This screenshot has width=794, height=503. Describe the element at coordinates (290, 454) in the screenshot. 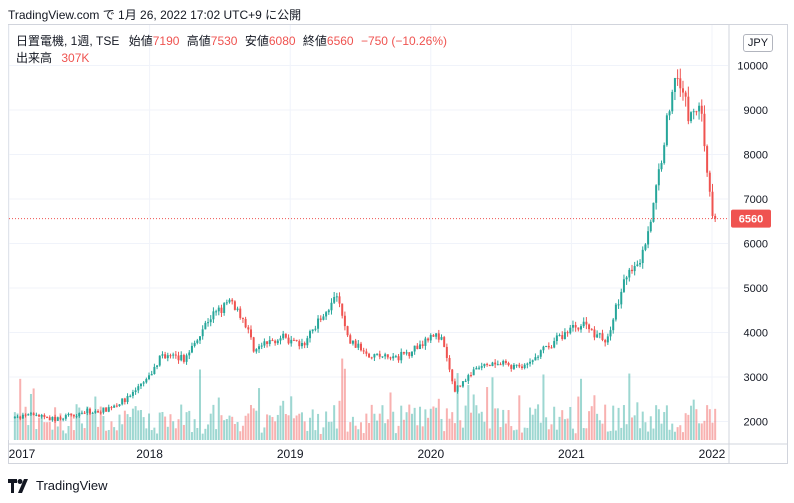

I see `x-tick-label: 2019` at that location.